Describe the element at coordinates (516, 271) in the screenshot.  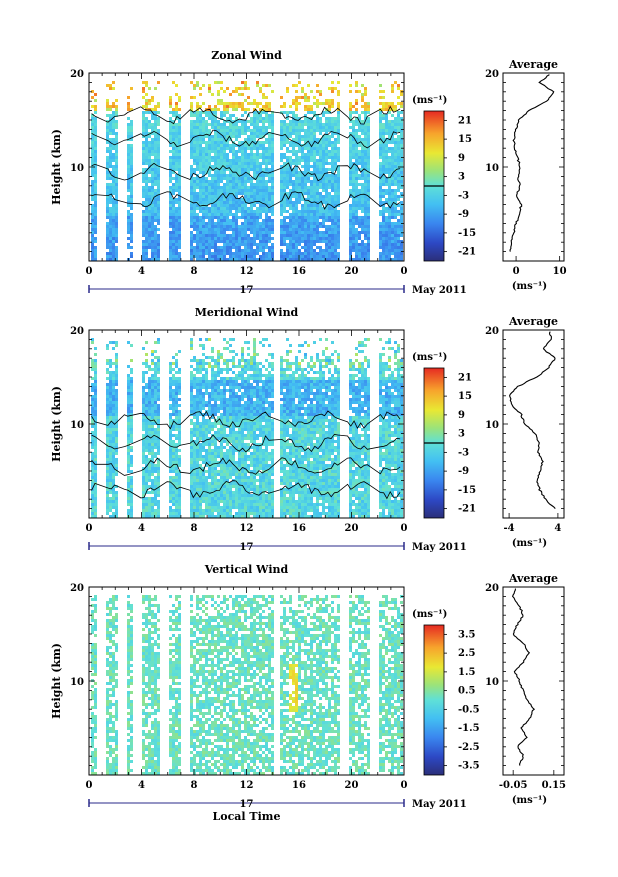
I see `profile-x-tick-label: 0` at that location.